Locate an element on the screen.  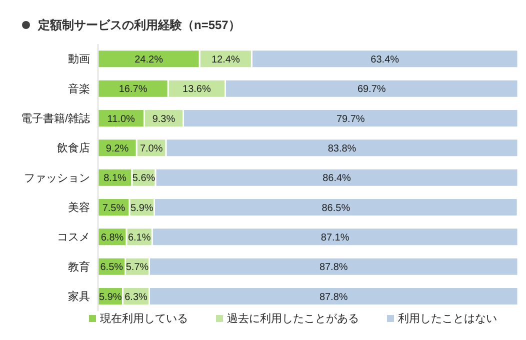
y-tick-label: 動画 is located at coordinates (79, 60).